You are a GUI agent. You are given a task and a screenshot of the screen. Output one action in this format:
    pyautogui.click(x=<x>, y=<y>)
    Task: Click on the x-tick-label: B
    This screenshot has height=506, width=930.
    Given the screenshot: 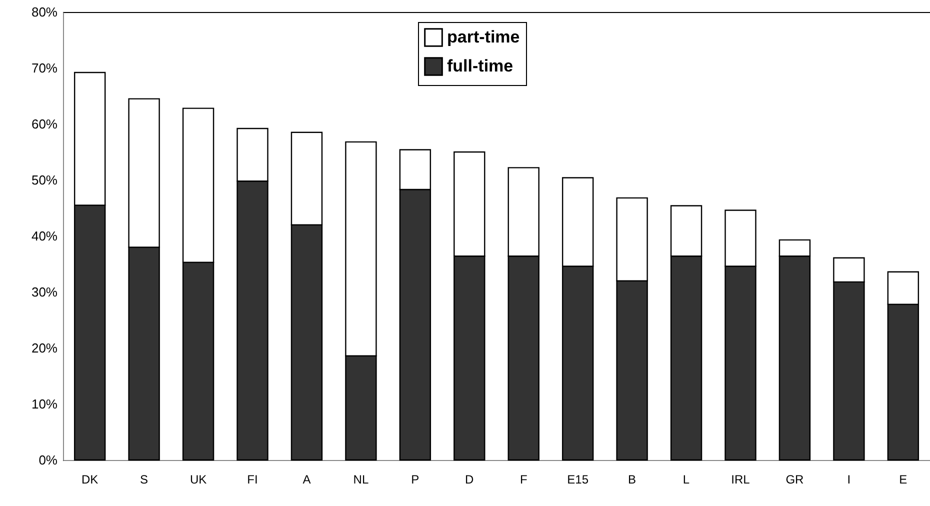 What is the action you would take?
    pyautogui.click(x=632, y=479)
    